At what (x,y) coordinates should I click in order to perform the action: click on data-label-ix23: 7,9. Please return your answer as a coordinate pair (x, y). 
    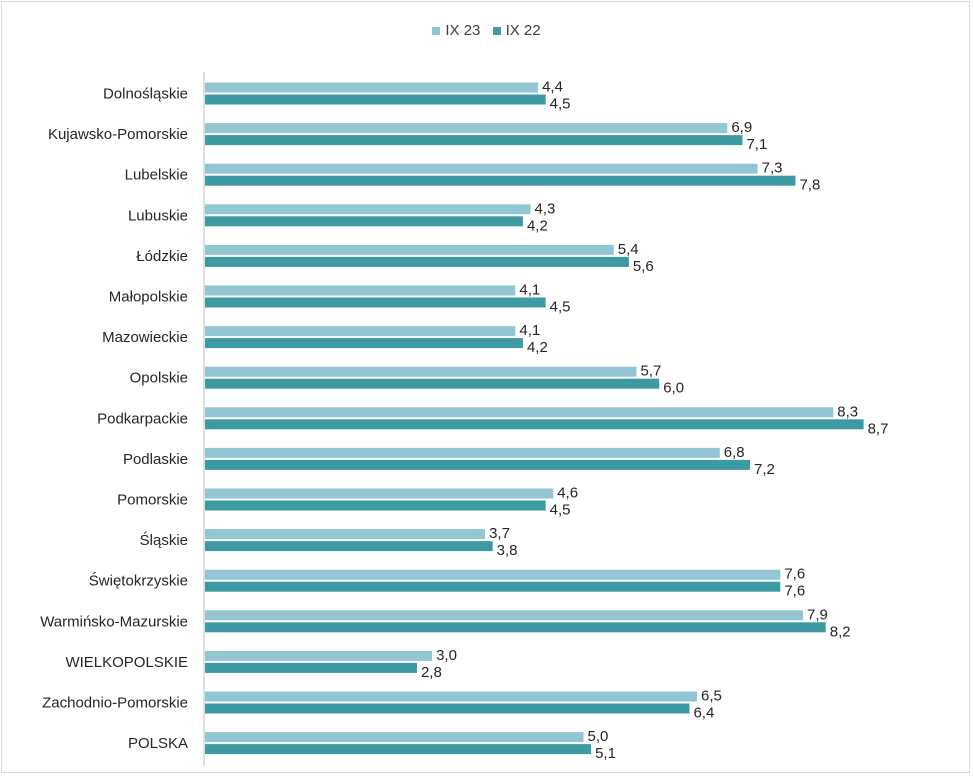
    Looking at the image, I should click on (817, 614).